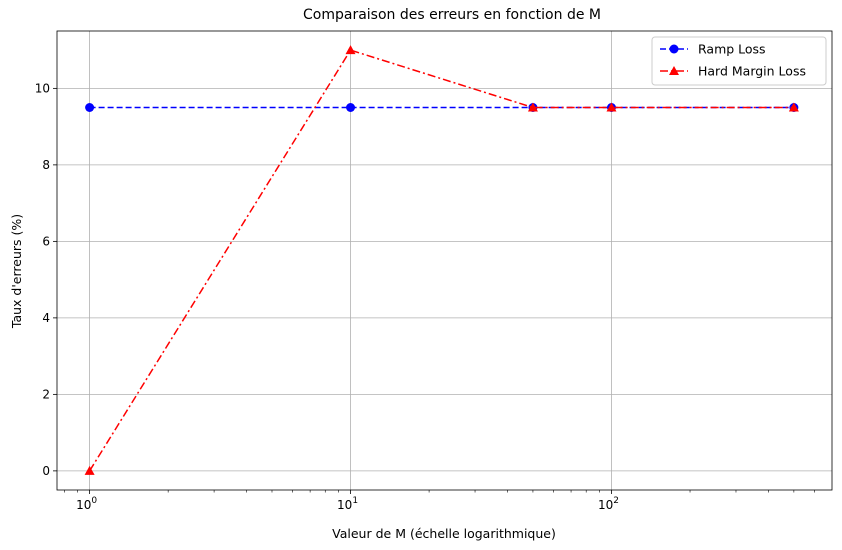  I want to click on y-tick-label: 0, so click(46, 471).